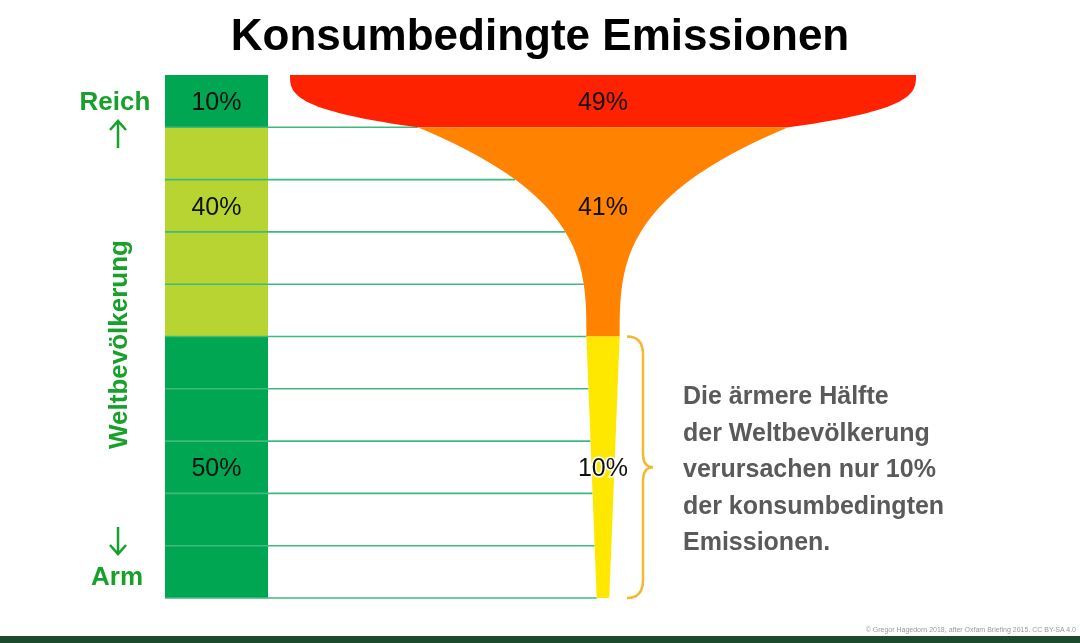 The height and width of the screenshot is (643, 1080). Describe the element at coordinates (118, 344) in the screenshot. I see `text: Weltbevölkerung` at that location.